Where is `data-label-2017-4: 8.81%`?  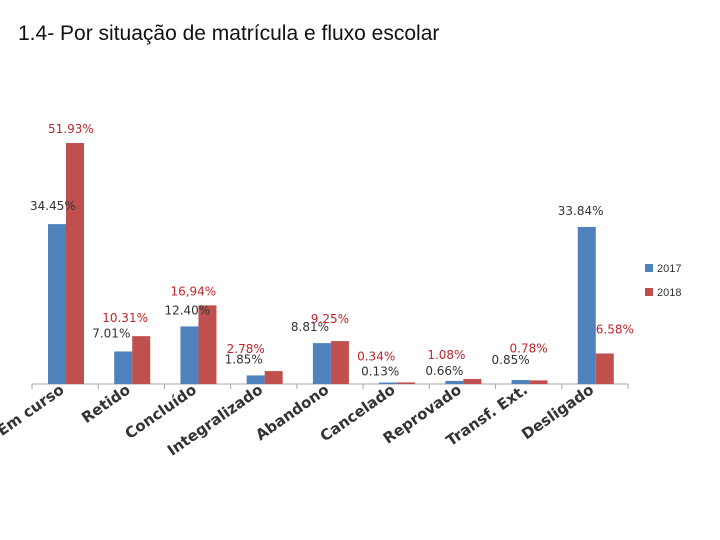
data-label-2017-4: 8.81% is located at coordinates (310, 327).